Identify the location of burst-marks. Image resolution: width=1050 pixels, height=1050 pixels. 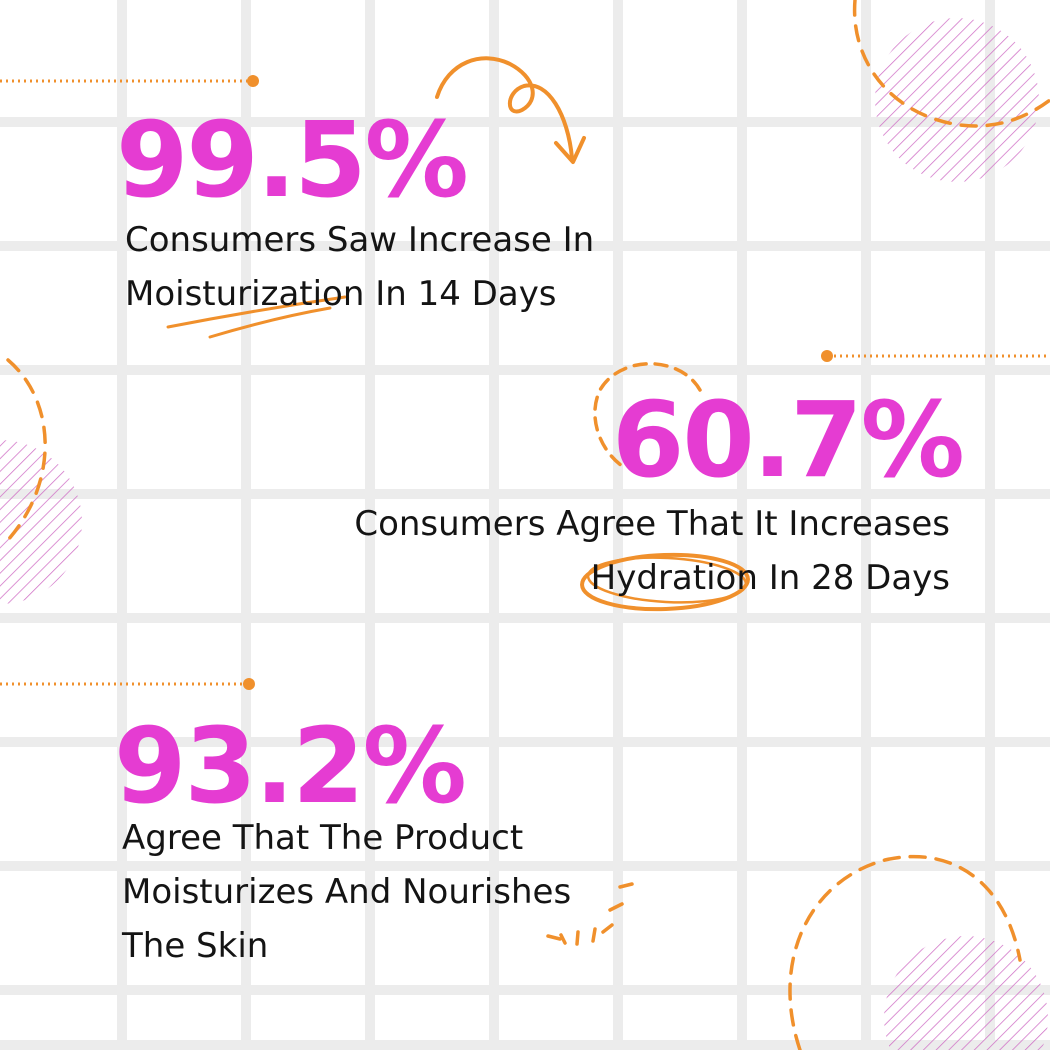
(590, 914).